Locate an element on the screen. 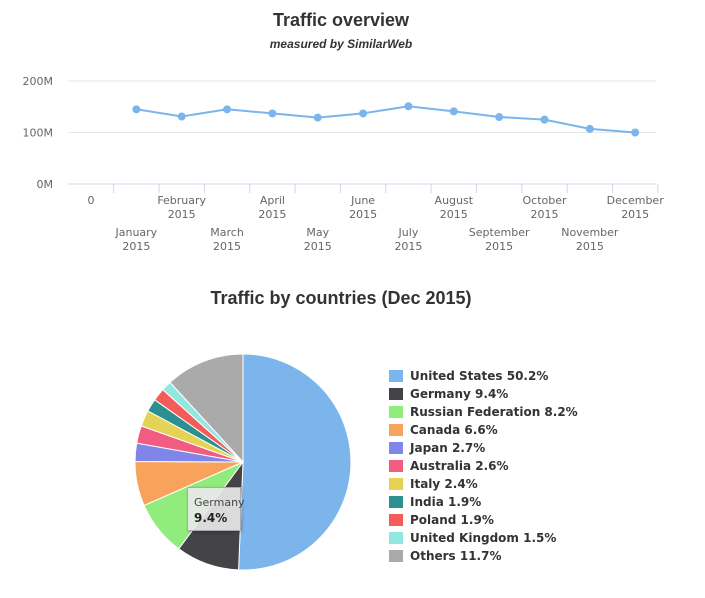 The height and width of the screenshot is (598, 705). legend-label: United States 50.2% is located at coordinates (479, 376).